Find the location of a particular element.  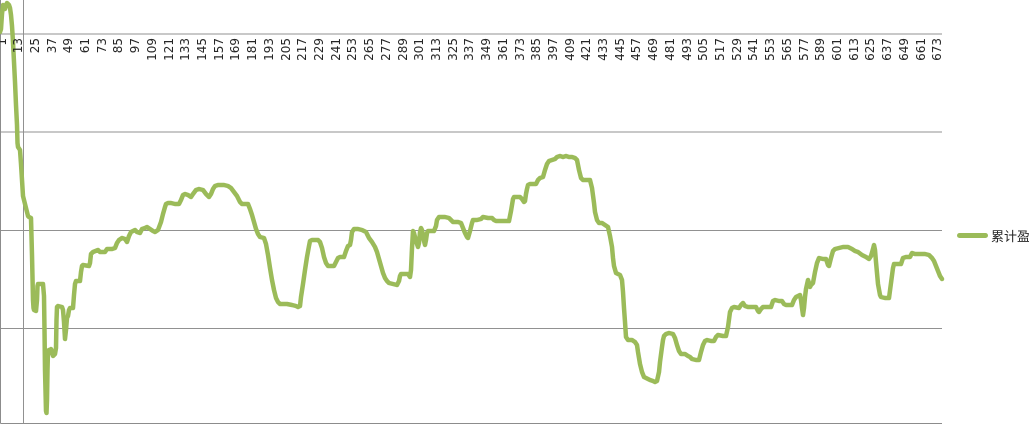

legend-marker is located at coordinates (972, 235).